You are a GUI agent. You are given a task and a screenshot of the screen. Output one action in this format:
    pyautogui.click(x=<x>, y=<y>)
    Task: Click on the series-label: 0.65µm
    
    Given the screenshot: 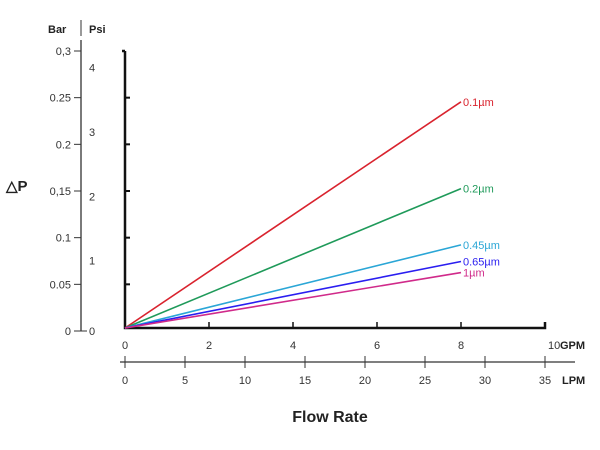 What is the action you would take?
    pyautogui.click(x=481, y=263)
    